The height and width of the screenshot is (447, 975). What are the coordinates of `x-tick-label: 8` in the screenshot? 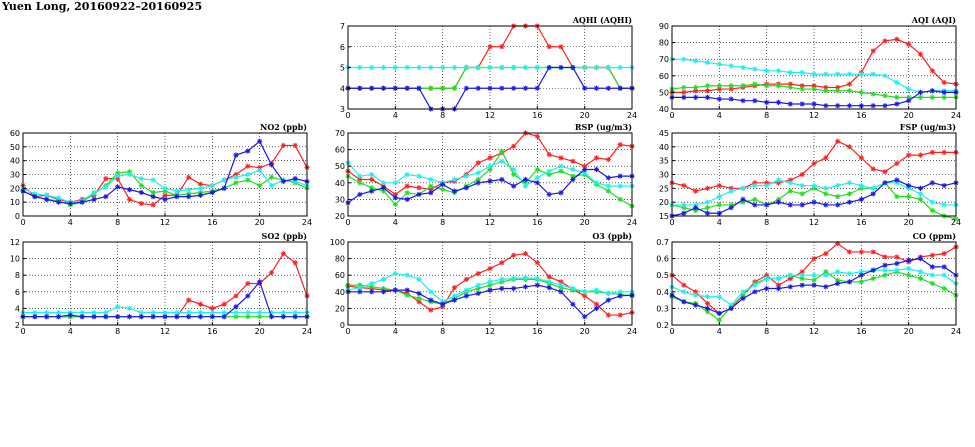 It's located at (117, 222).